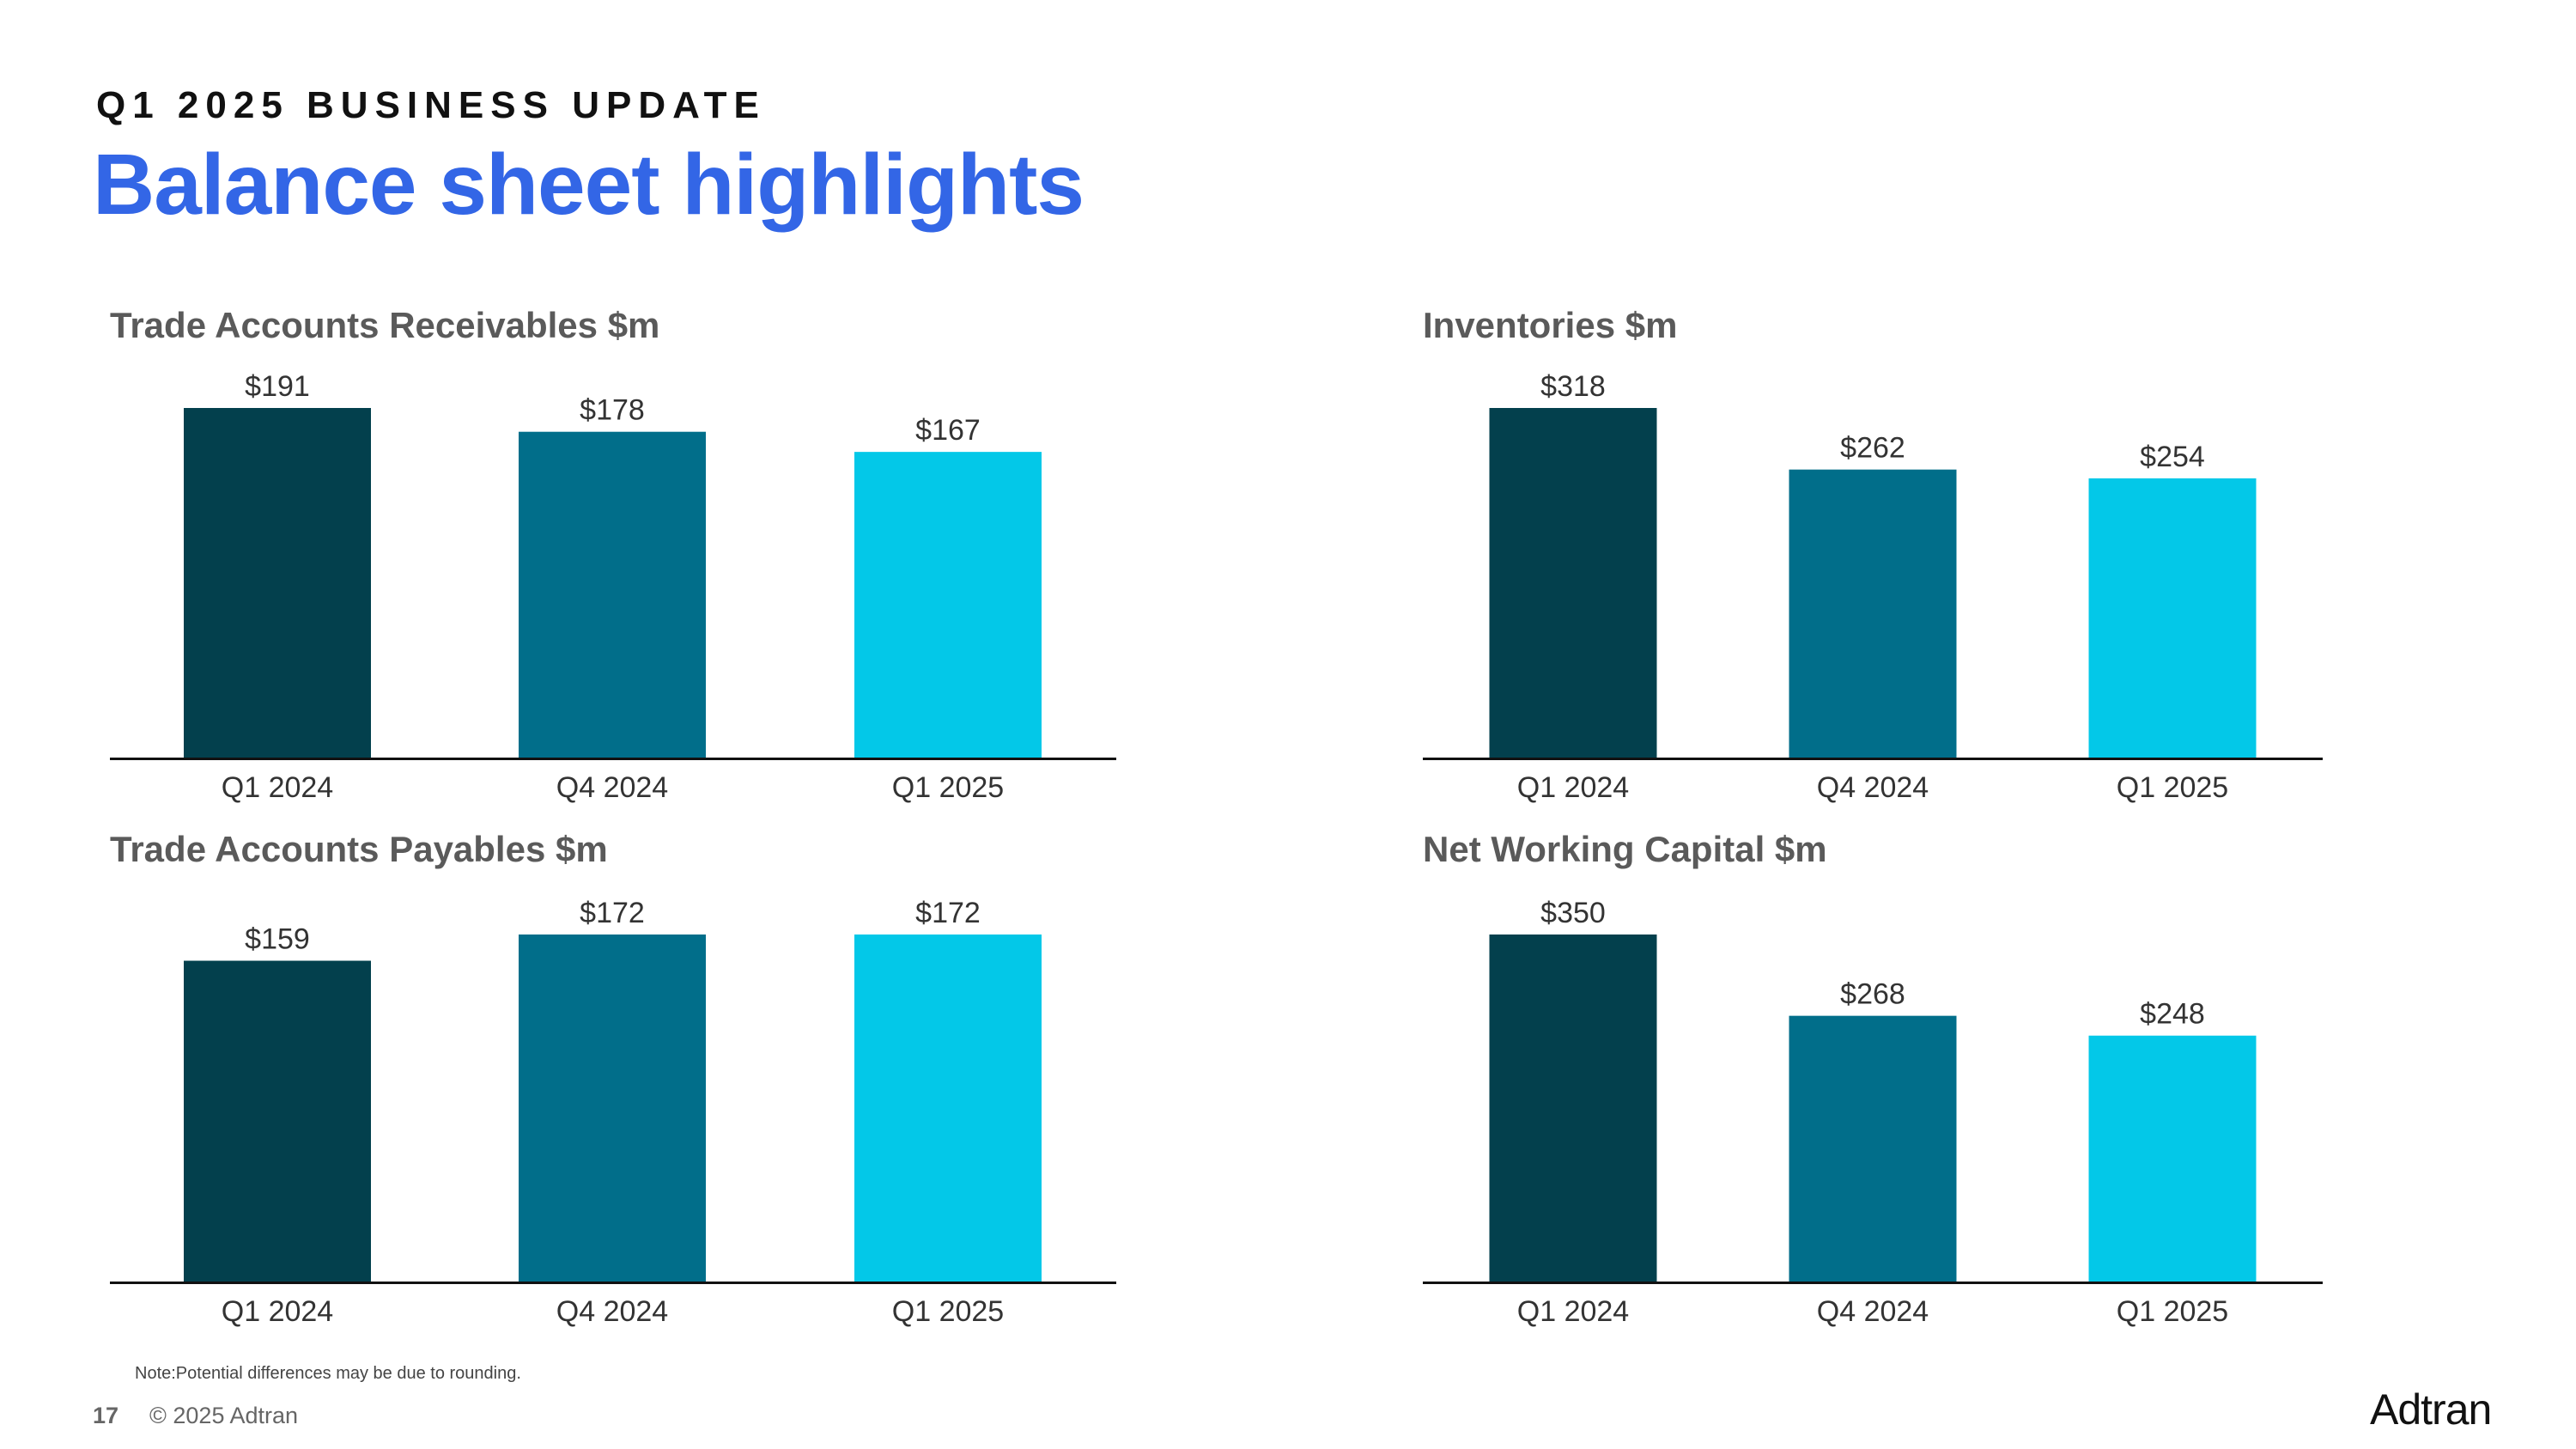 This screenshot has width=2576, height=1449. What do you see at coordinates (359, 849) in the screenshot?
I see `chart-title-payables: Trade Accounts Payables $m` at bounding box center [359, 849].